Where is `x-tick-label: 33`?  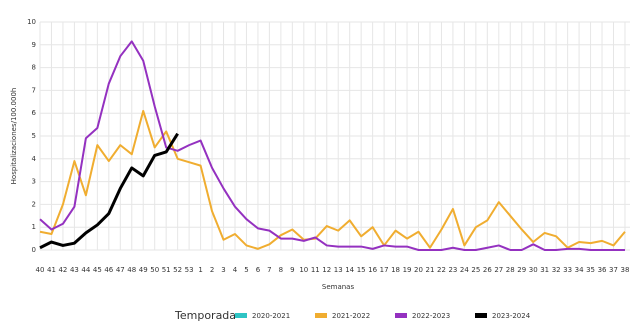
x-tick-label: 33 is located at coordinates (567, 270).